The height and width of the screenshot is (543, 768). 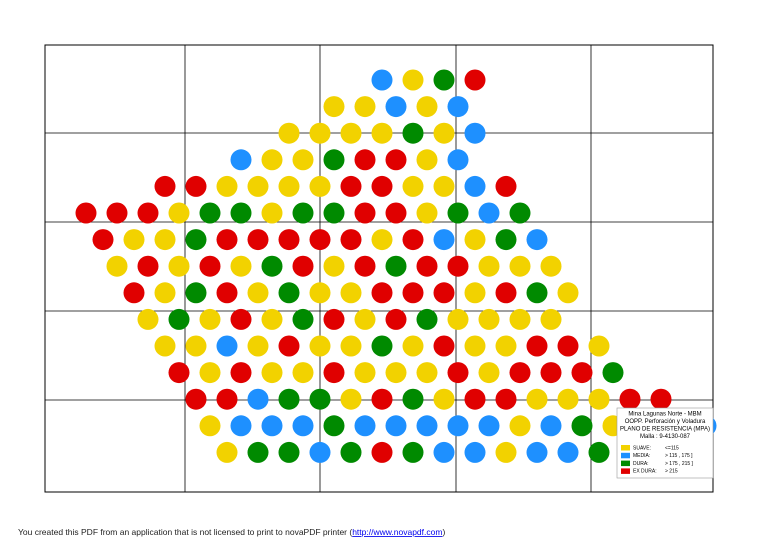 I want to click on legend-swatch, so click(x=625, y=463).